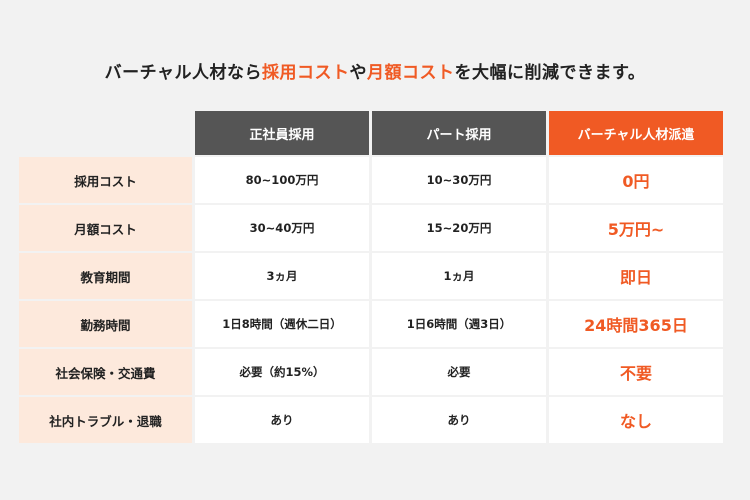 This screenshot has height=500, width=750. What do you see at coordinates (459, 324) in the screenshot?
I see `cell-working-hours-parttime: 1日6時間（週3日）` at bounding box center [459, 324].